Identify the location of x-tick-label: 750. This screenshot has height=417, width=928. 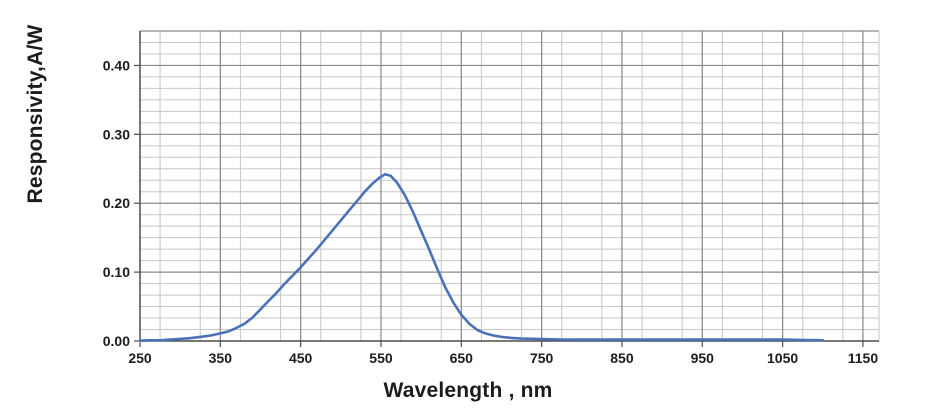
(542, 358).